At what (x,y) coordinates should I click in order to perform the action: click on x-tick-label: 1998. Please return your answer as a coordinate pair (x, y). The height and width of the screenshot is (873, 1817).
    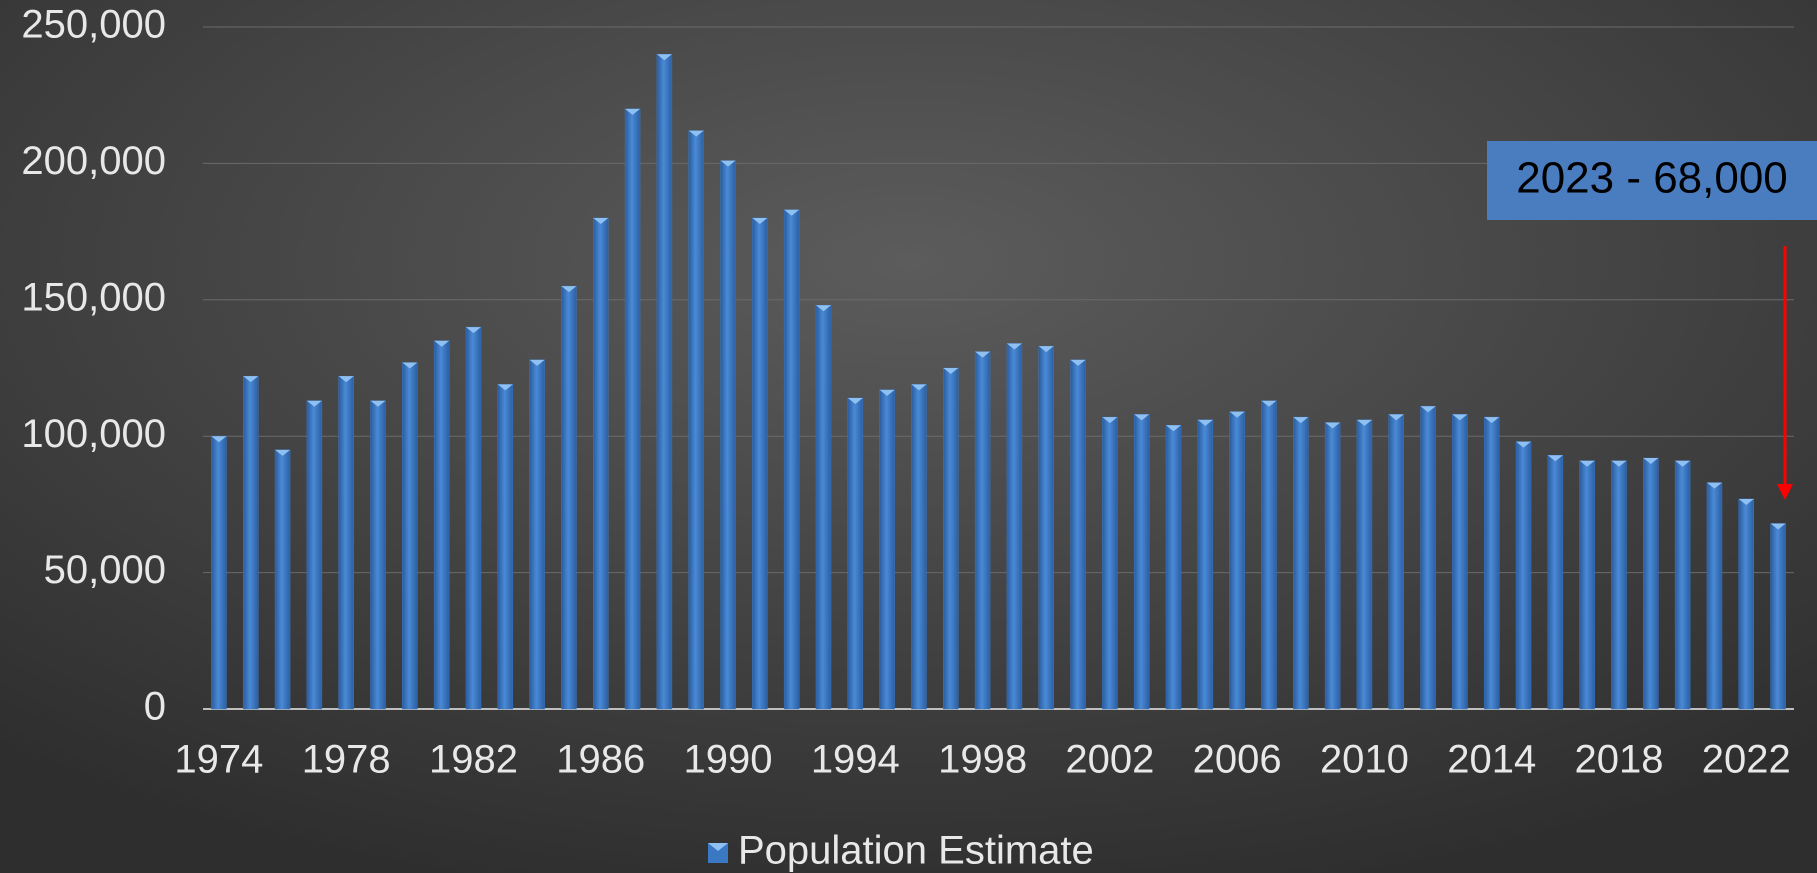
    Looking at the image, I should click on (982, 760).